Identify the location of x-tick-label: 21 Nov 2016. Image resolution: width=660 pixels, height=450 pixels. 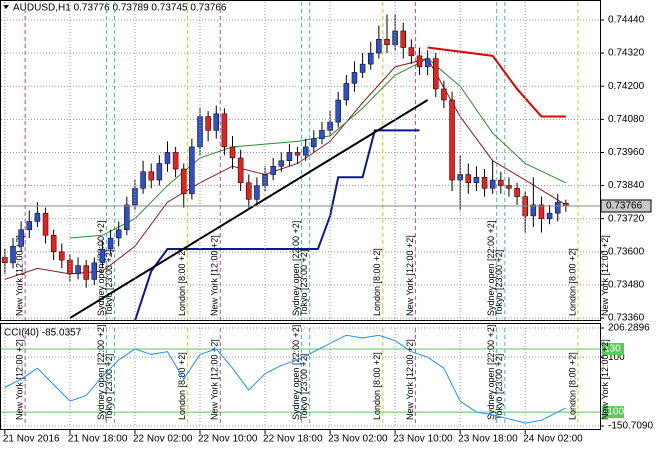
(31, 439).